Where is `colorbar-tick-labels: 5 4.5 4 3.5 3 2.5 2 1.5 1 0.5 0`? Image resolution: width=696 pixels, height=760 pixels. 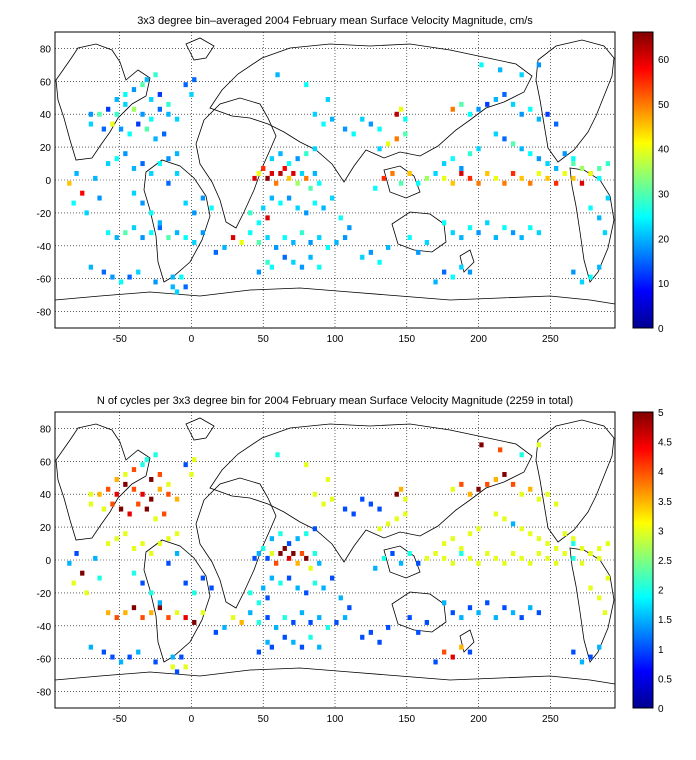 colorbar-tick-labels: 5 4.5 4 3.5 3 2.5 2 1.5 1 0.5 0 is located at coordinates (665, 561).